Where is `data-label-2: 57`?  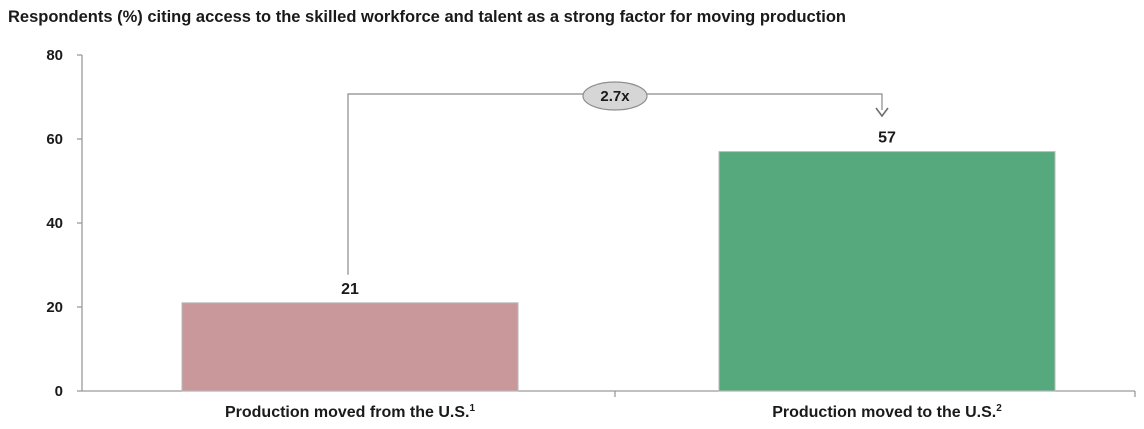
data-label-2: 57 is located at coordinates (887, 138).